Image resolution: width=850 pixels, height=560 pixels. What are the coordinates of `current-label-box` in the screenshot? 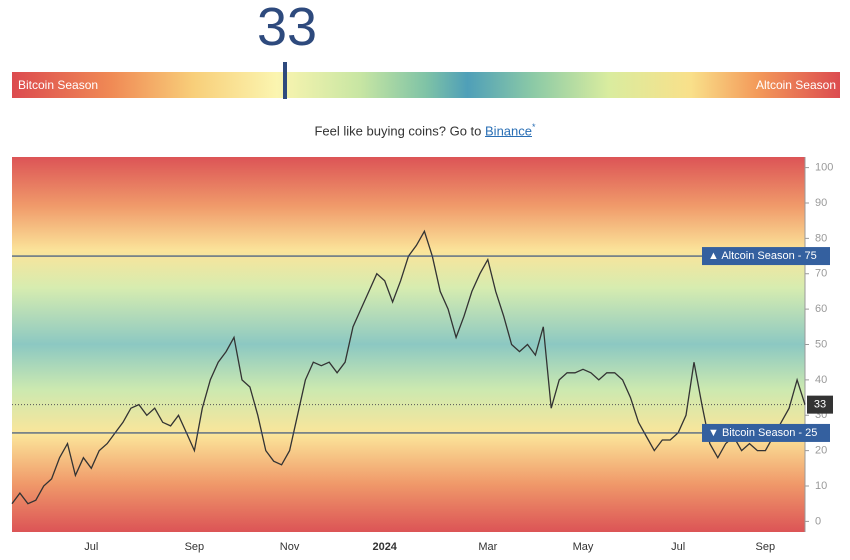 It's located at (820, 404).